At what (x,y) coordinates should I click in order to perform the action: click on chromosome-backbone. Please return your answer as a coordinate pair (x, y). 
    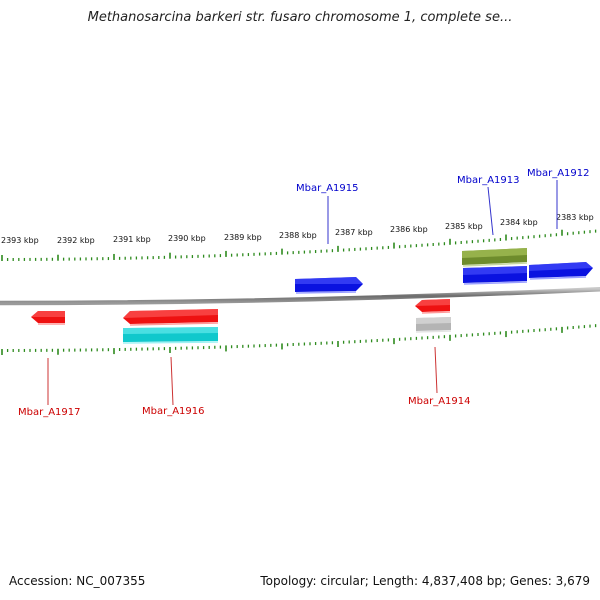
    Looking at the image, I should click on (300, 296).